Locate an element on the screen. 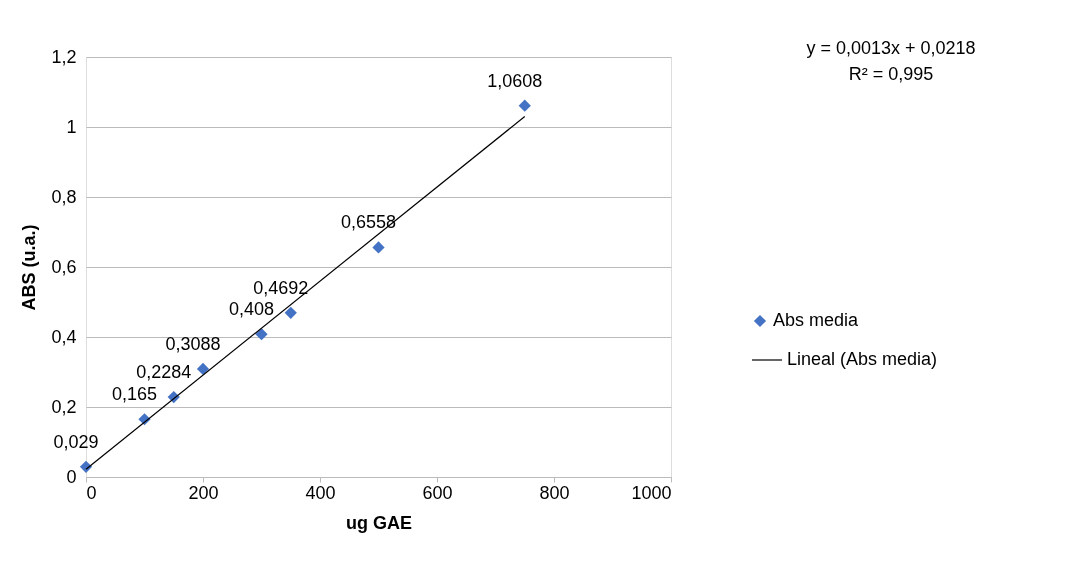 This screenshot has width=1070, height=577. data-label: 0,4692 is located at coordinates (281, 287).